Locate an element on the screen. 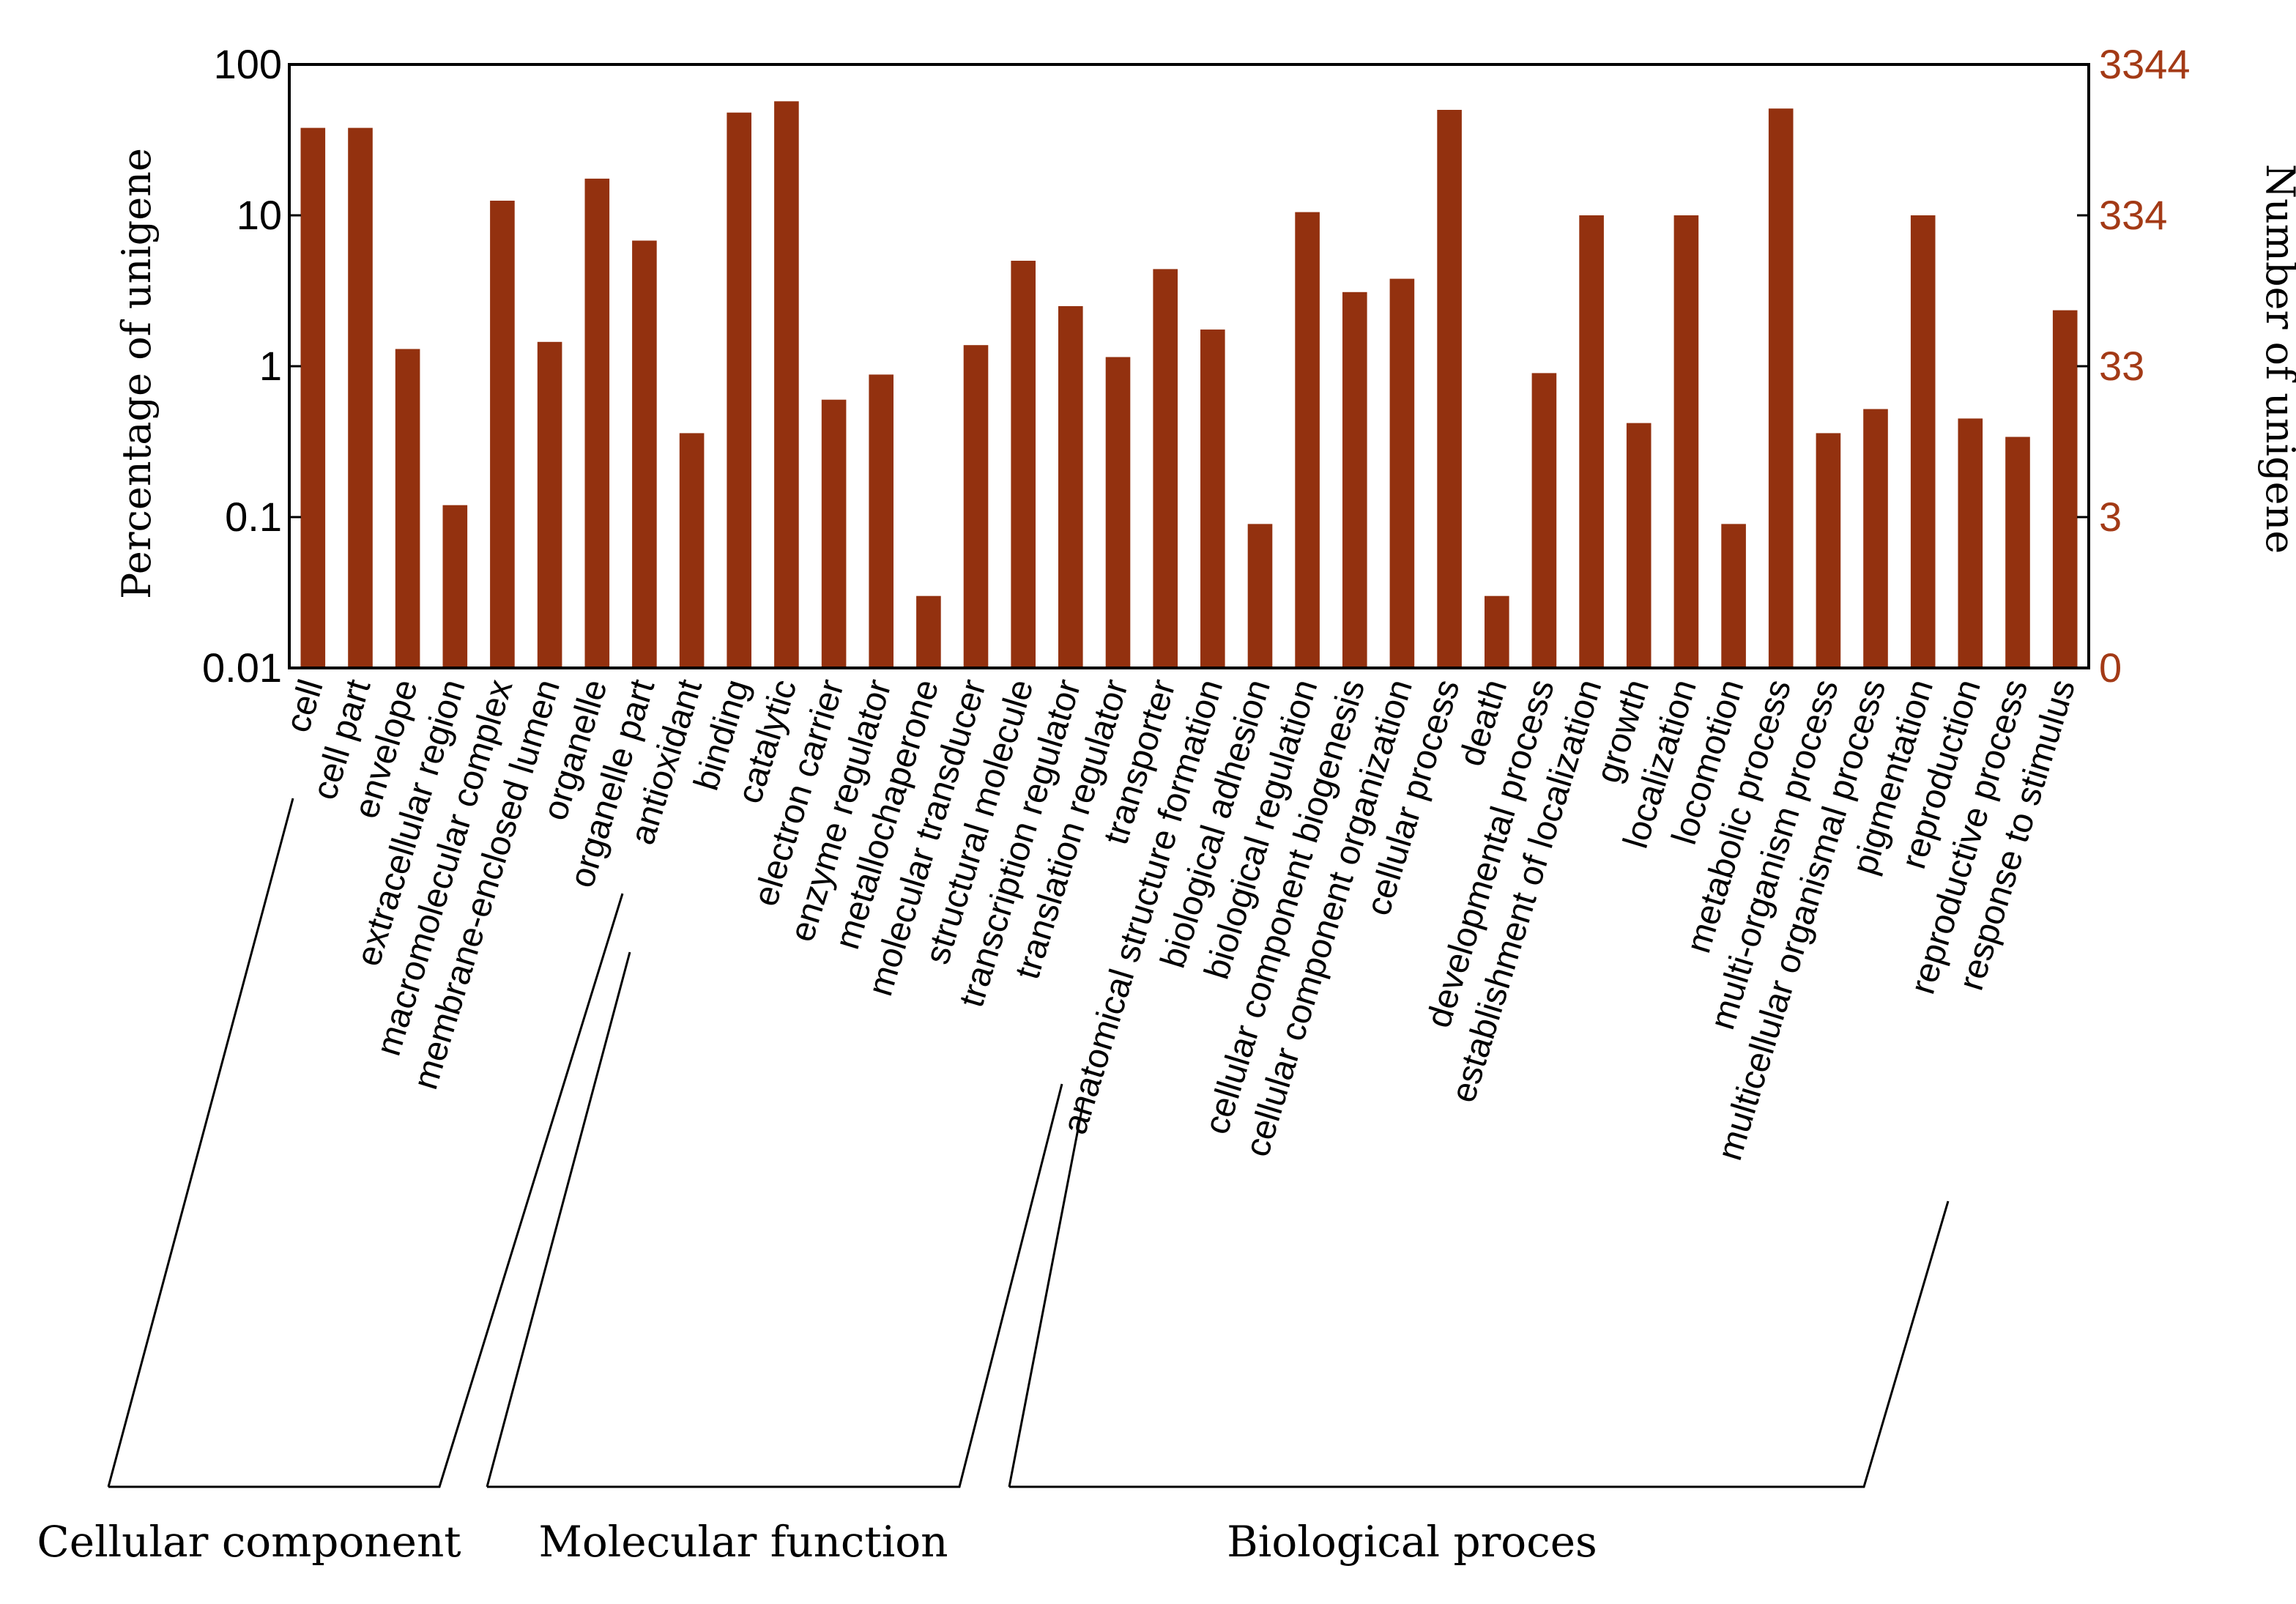  group-label: Biological proces is located at coordinates (1412, 1542).